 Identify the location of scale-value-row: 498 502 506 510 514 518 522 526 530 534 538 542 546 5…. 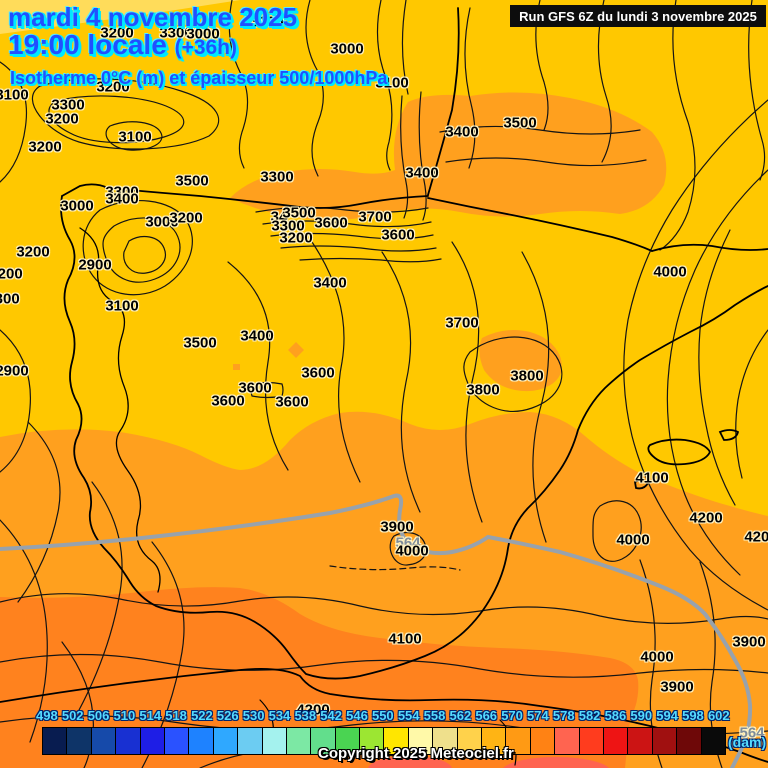
(383, 715).